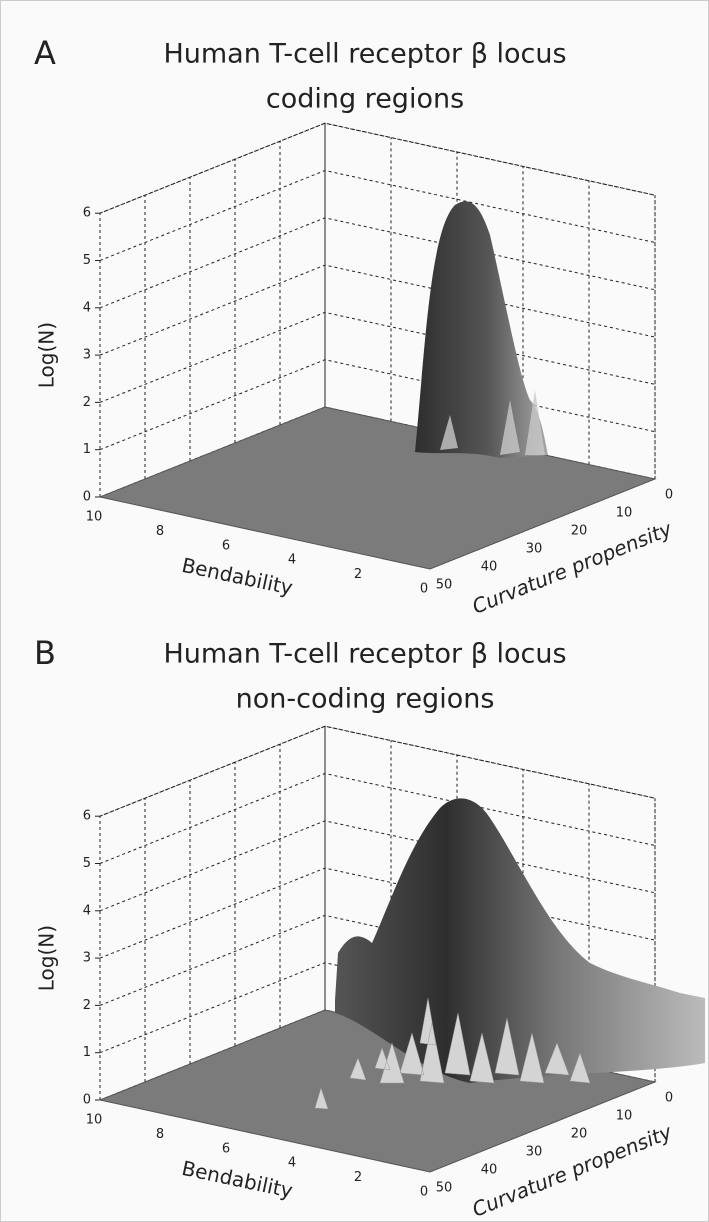 Image resolution: width=709 pixels, height=1222 pixels. I want to click on chart-title: non-coding regions, so click(365, 699).